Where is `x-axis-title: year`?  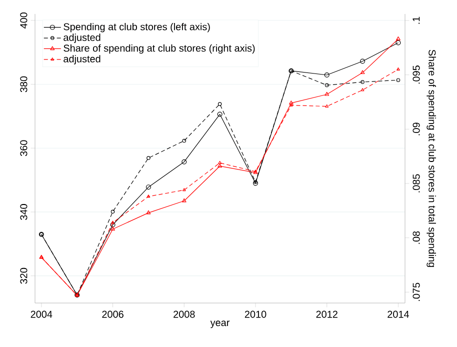
x-axis-title: year is located at coordinates (220, 324).